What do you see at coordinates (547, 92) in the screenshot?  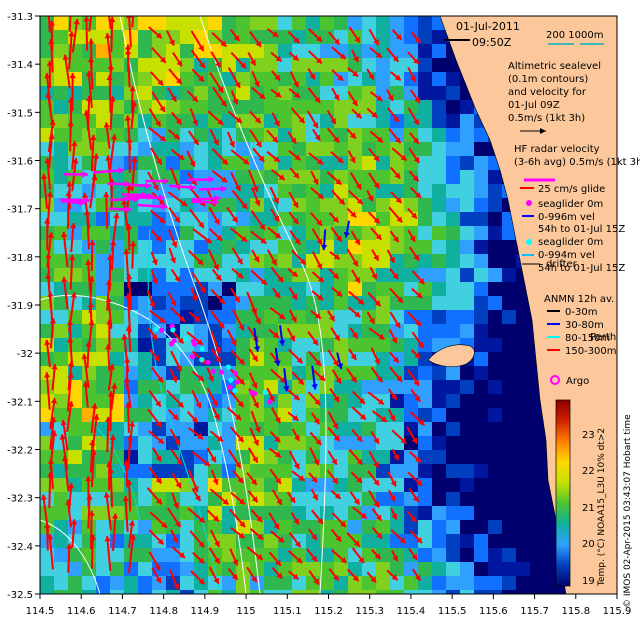 I see `altimetric-line-3: and velocity for` at bounding box center [547, 92].